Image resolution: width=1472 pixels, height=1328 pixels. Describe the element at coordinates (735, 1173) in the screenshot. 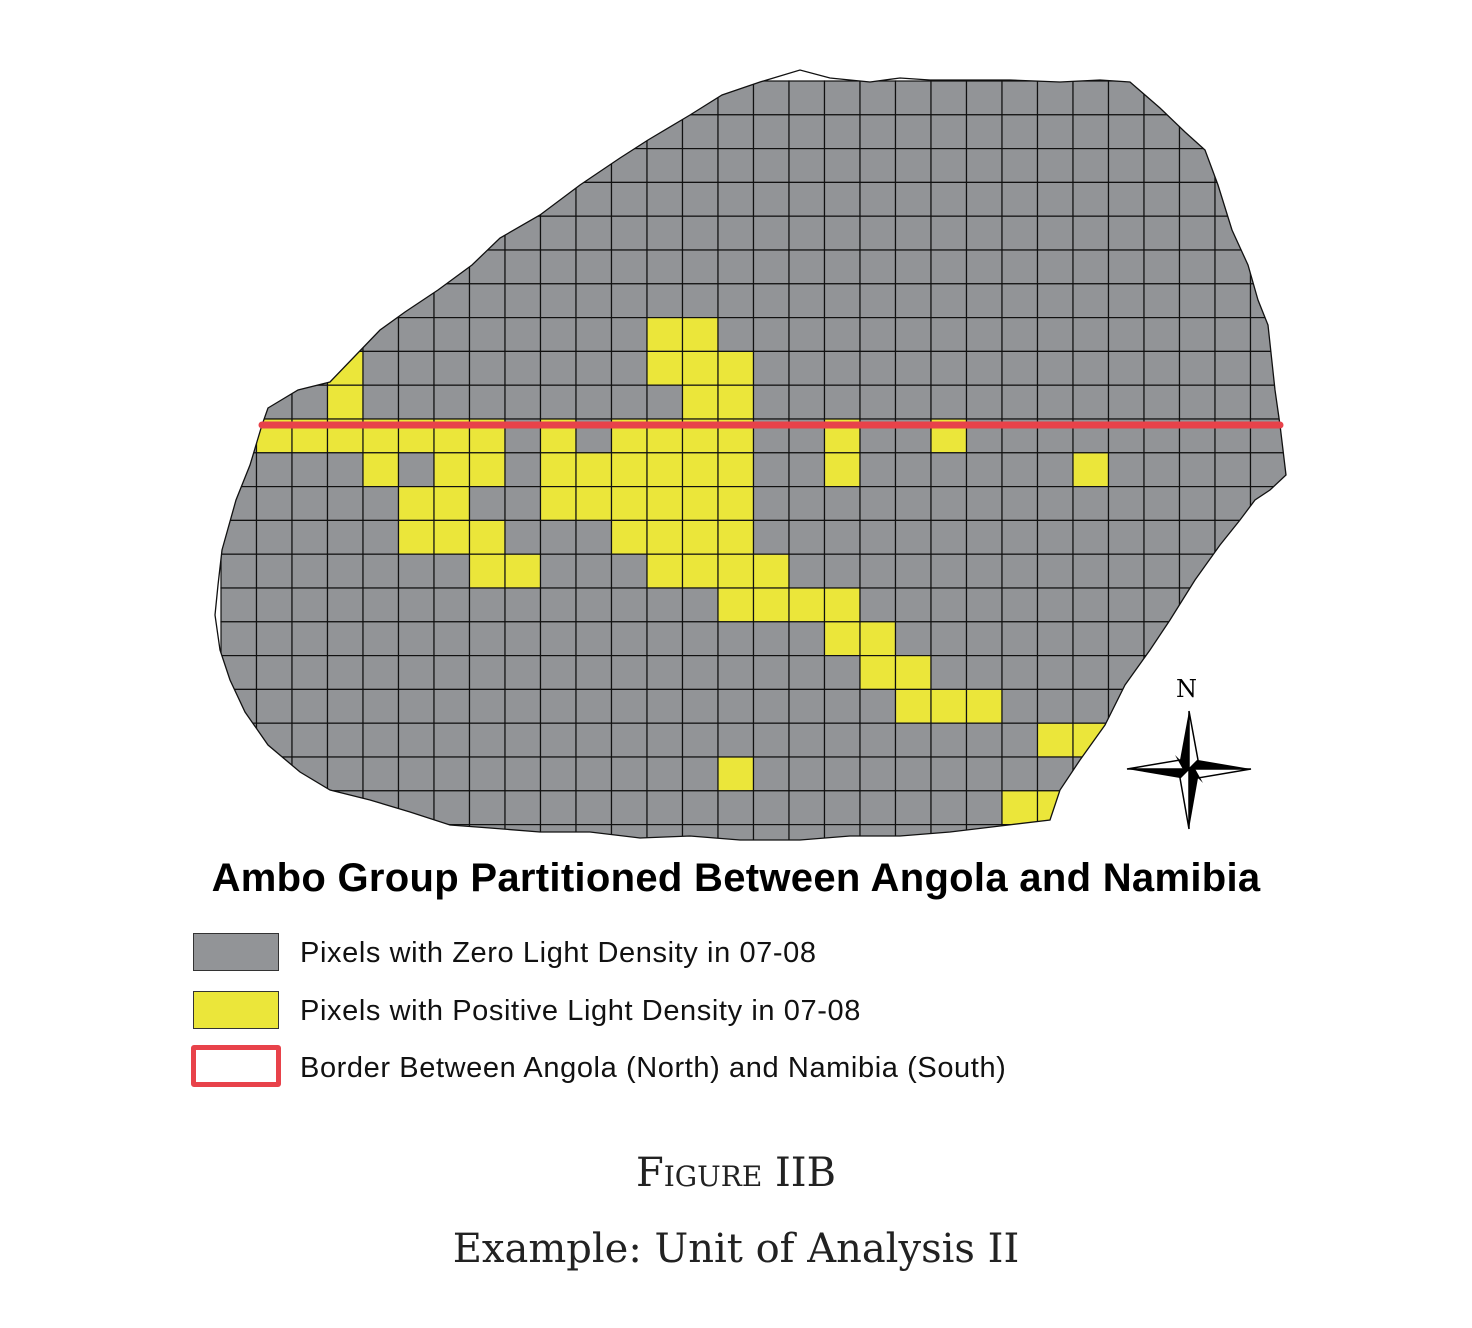

I see `figure-label: Figure IIB` at that location.